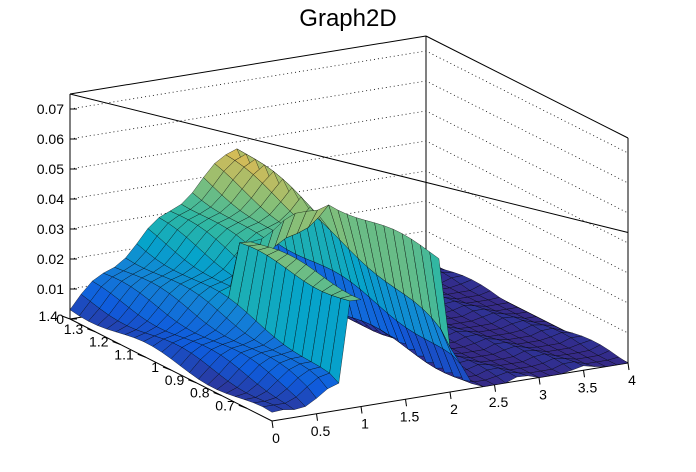  Describe the element at coordinates (50, 109) in the screenshot. I see `z-tick-label: 0.07` at that location.